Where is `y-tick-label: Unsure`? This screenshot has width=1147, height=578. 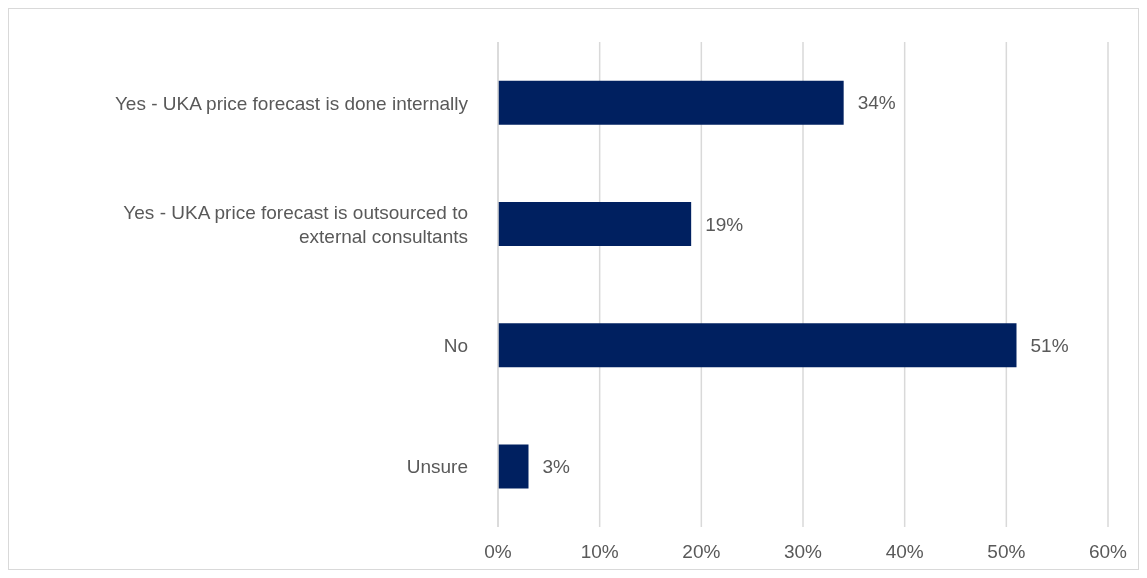 y-tick-label: Unsure is located at coordinates (437, 466).